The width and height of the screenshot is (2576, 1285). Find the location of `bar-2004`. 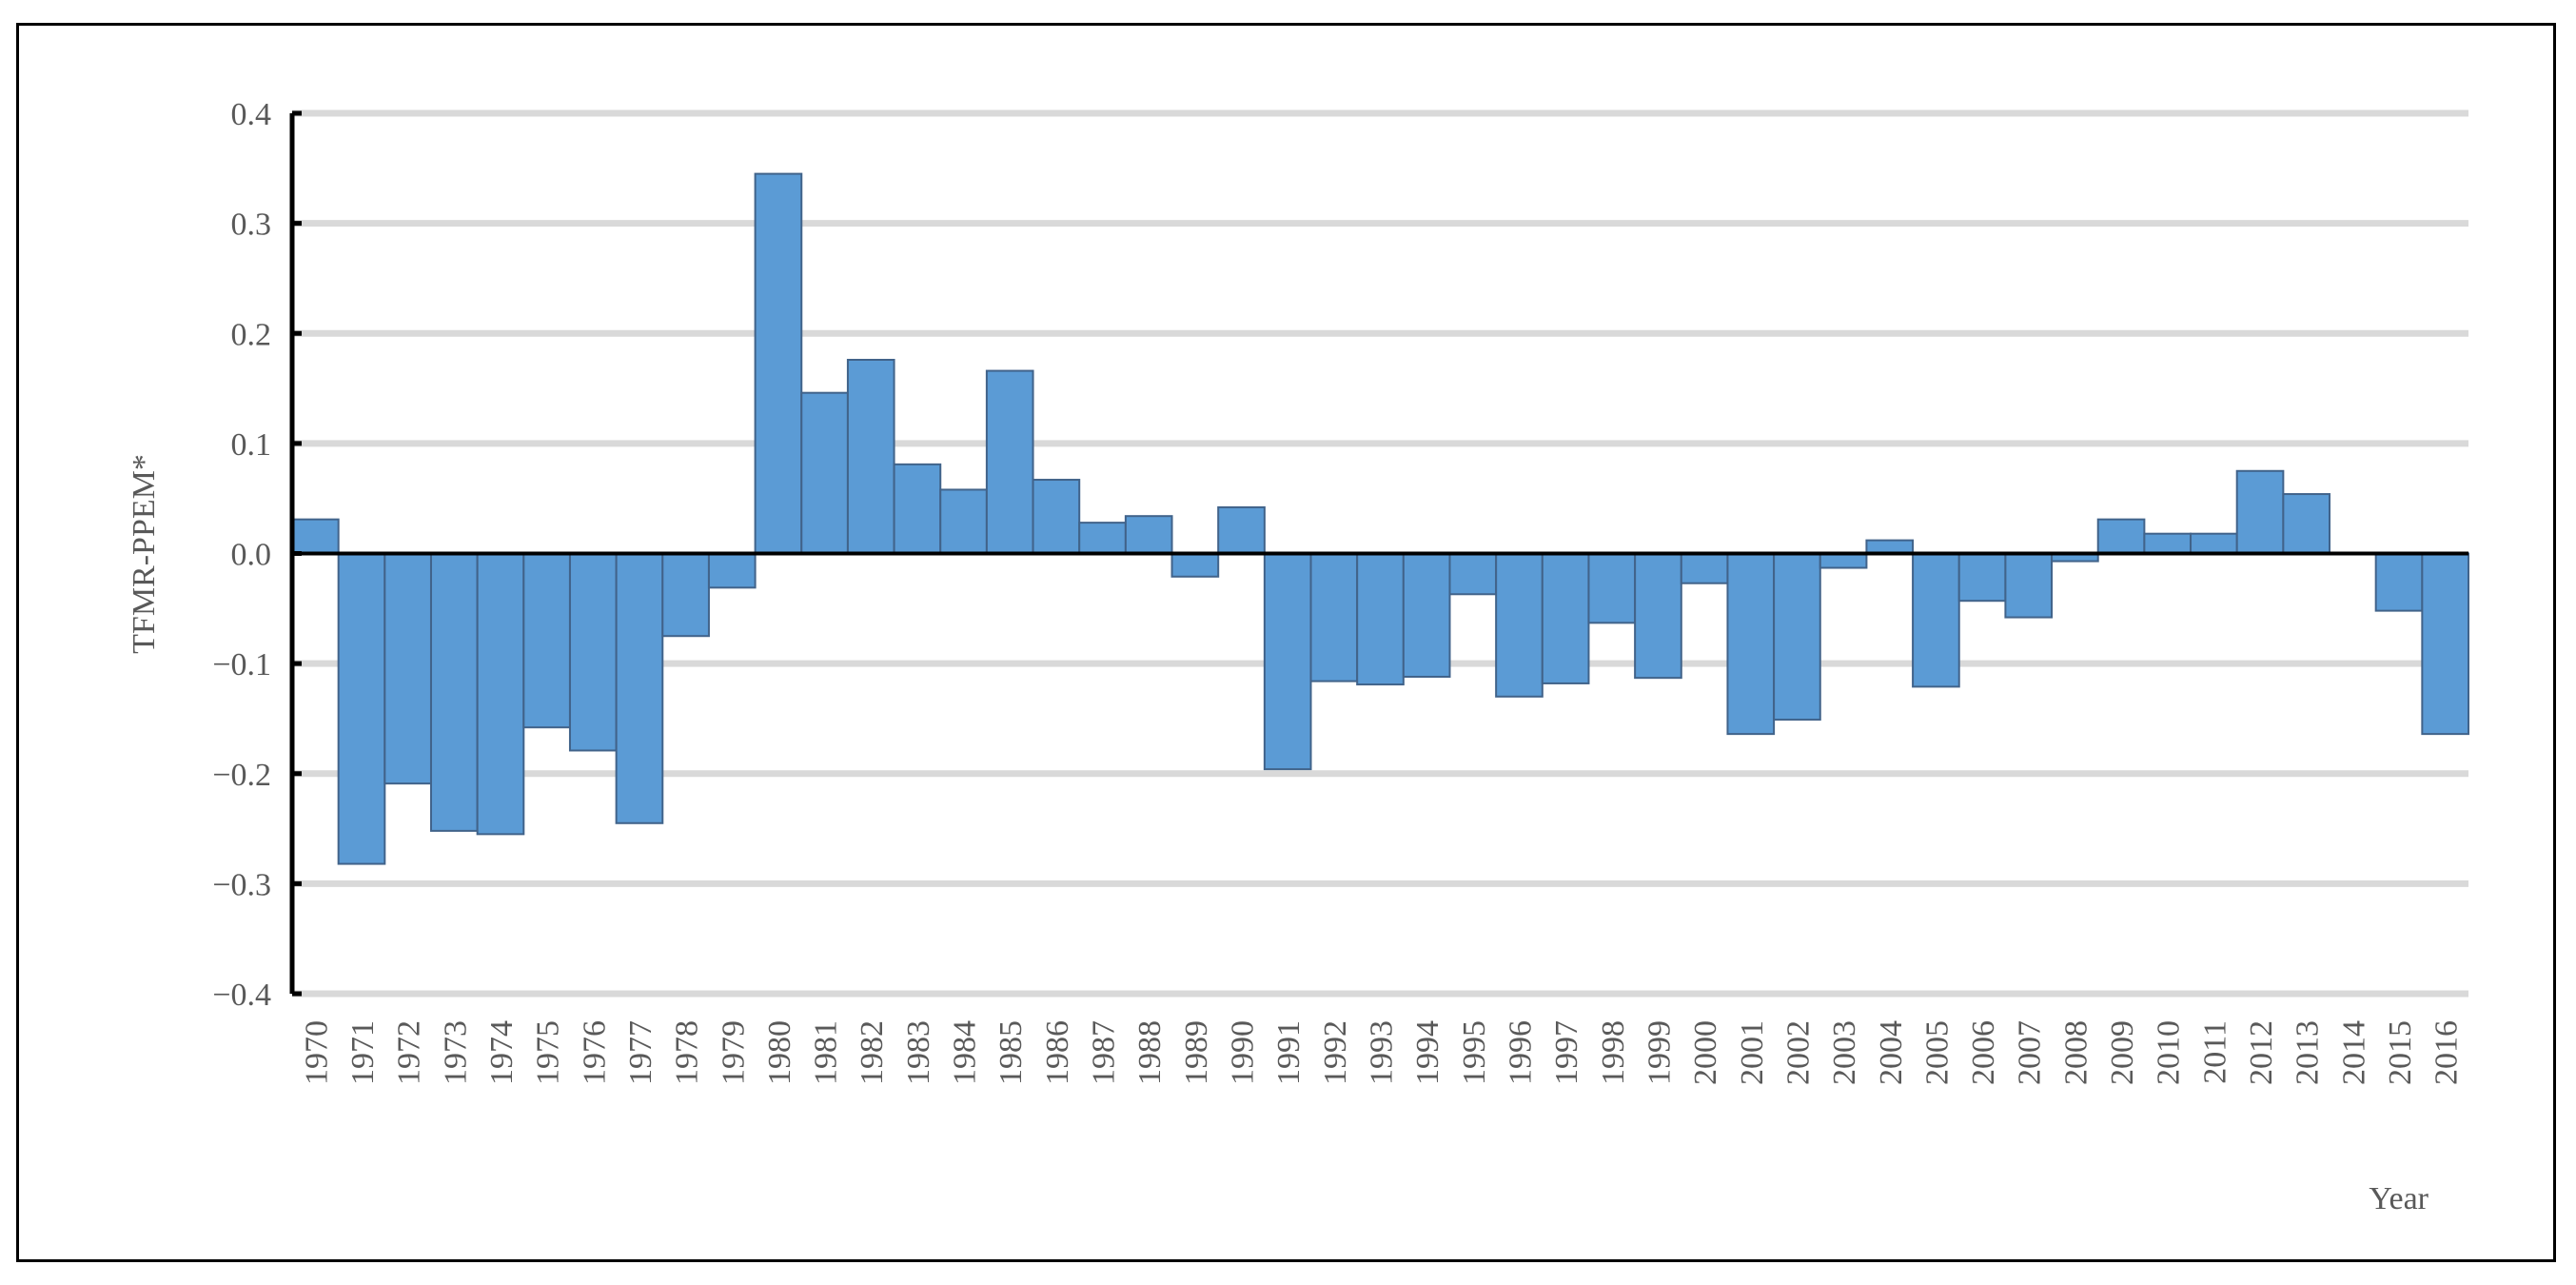

bar-2004 is located at coordinates (1890, 547).